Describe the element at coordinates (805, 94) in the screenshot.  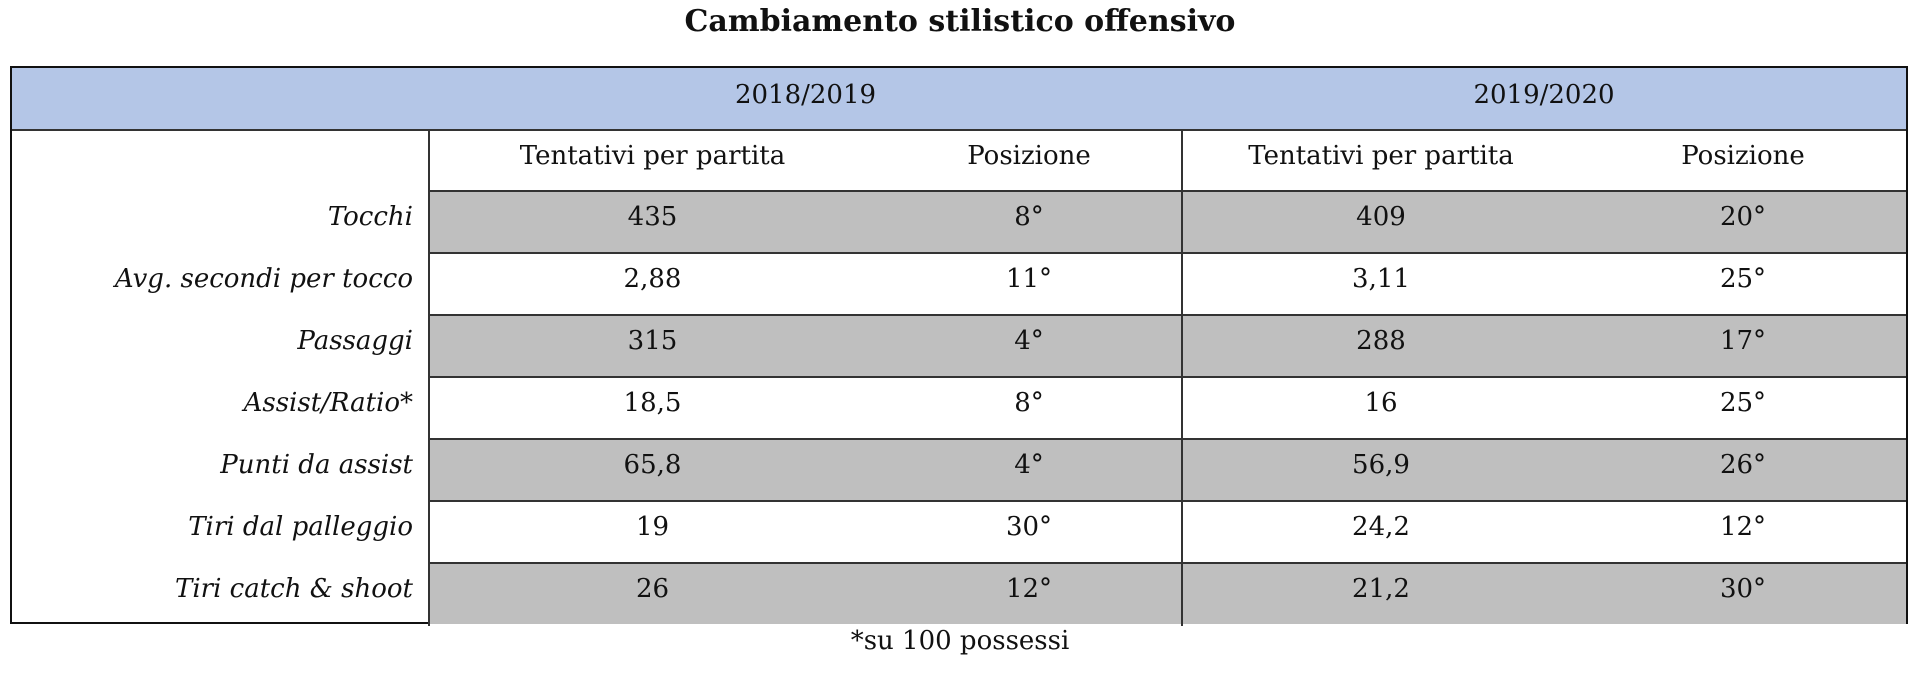
I see `header-cell: 2018/2019` at that location.